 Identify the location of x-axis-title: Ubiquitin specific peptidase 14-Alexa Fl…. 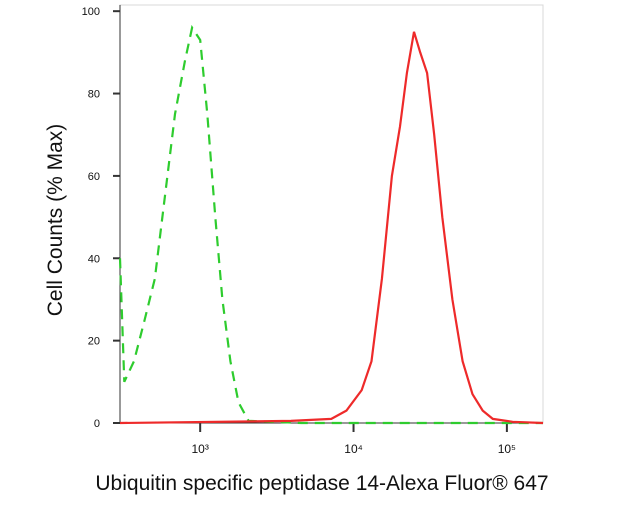
(321, 483).